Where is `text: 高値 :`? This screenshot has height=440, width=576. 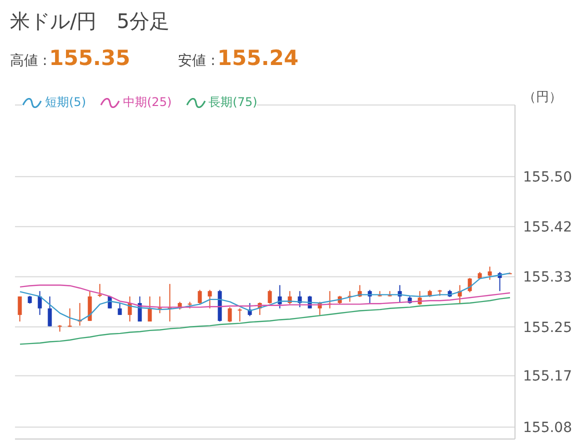
text: 高値 : is located at coordinates (29, 61).